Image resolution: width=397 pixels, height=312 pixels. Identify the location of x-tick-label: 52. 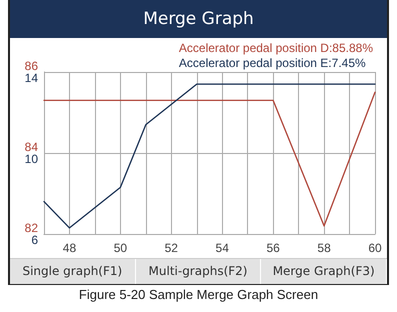
(171, 248).